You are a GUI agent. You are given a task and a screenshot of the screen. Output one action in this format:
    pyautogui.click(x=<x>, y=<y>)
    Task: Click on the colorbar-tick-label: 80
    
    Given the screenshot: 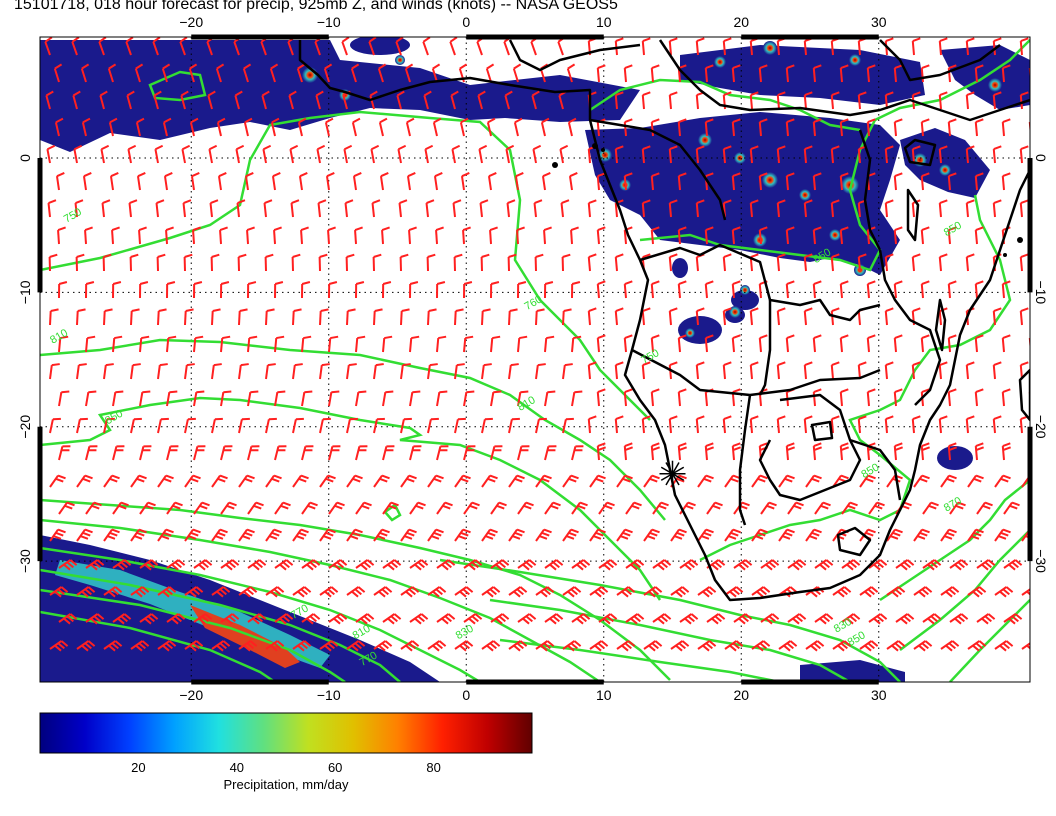 What is the action you would take?
    pyautogui.click(x=433, y=767)
    